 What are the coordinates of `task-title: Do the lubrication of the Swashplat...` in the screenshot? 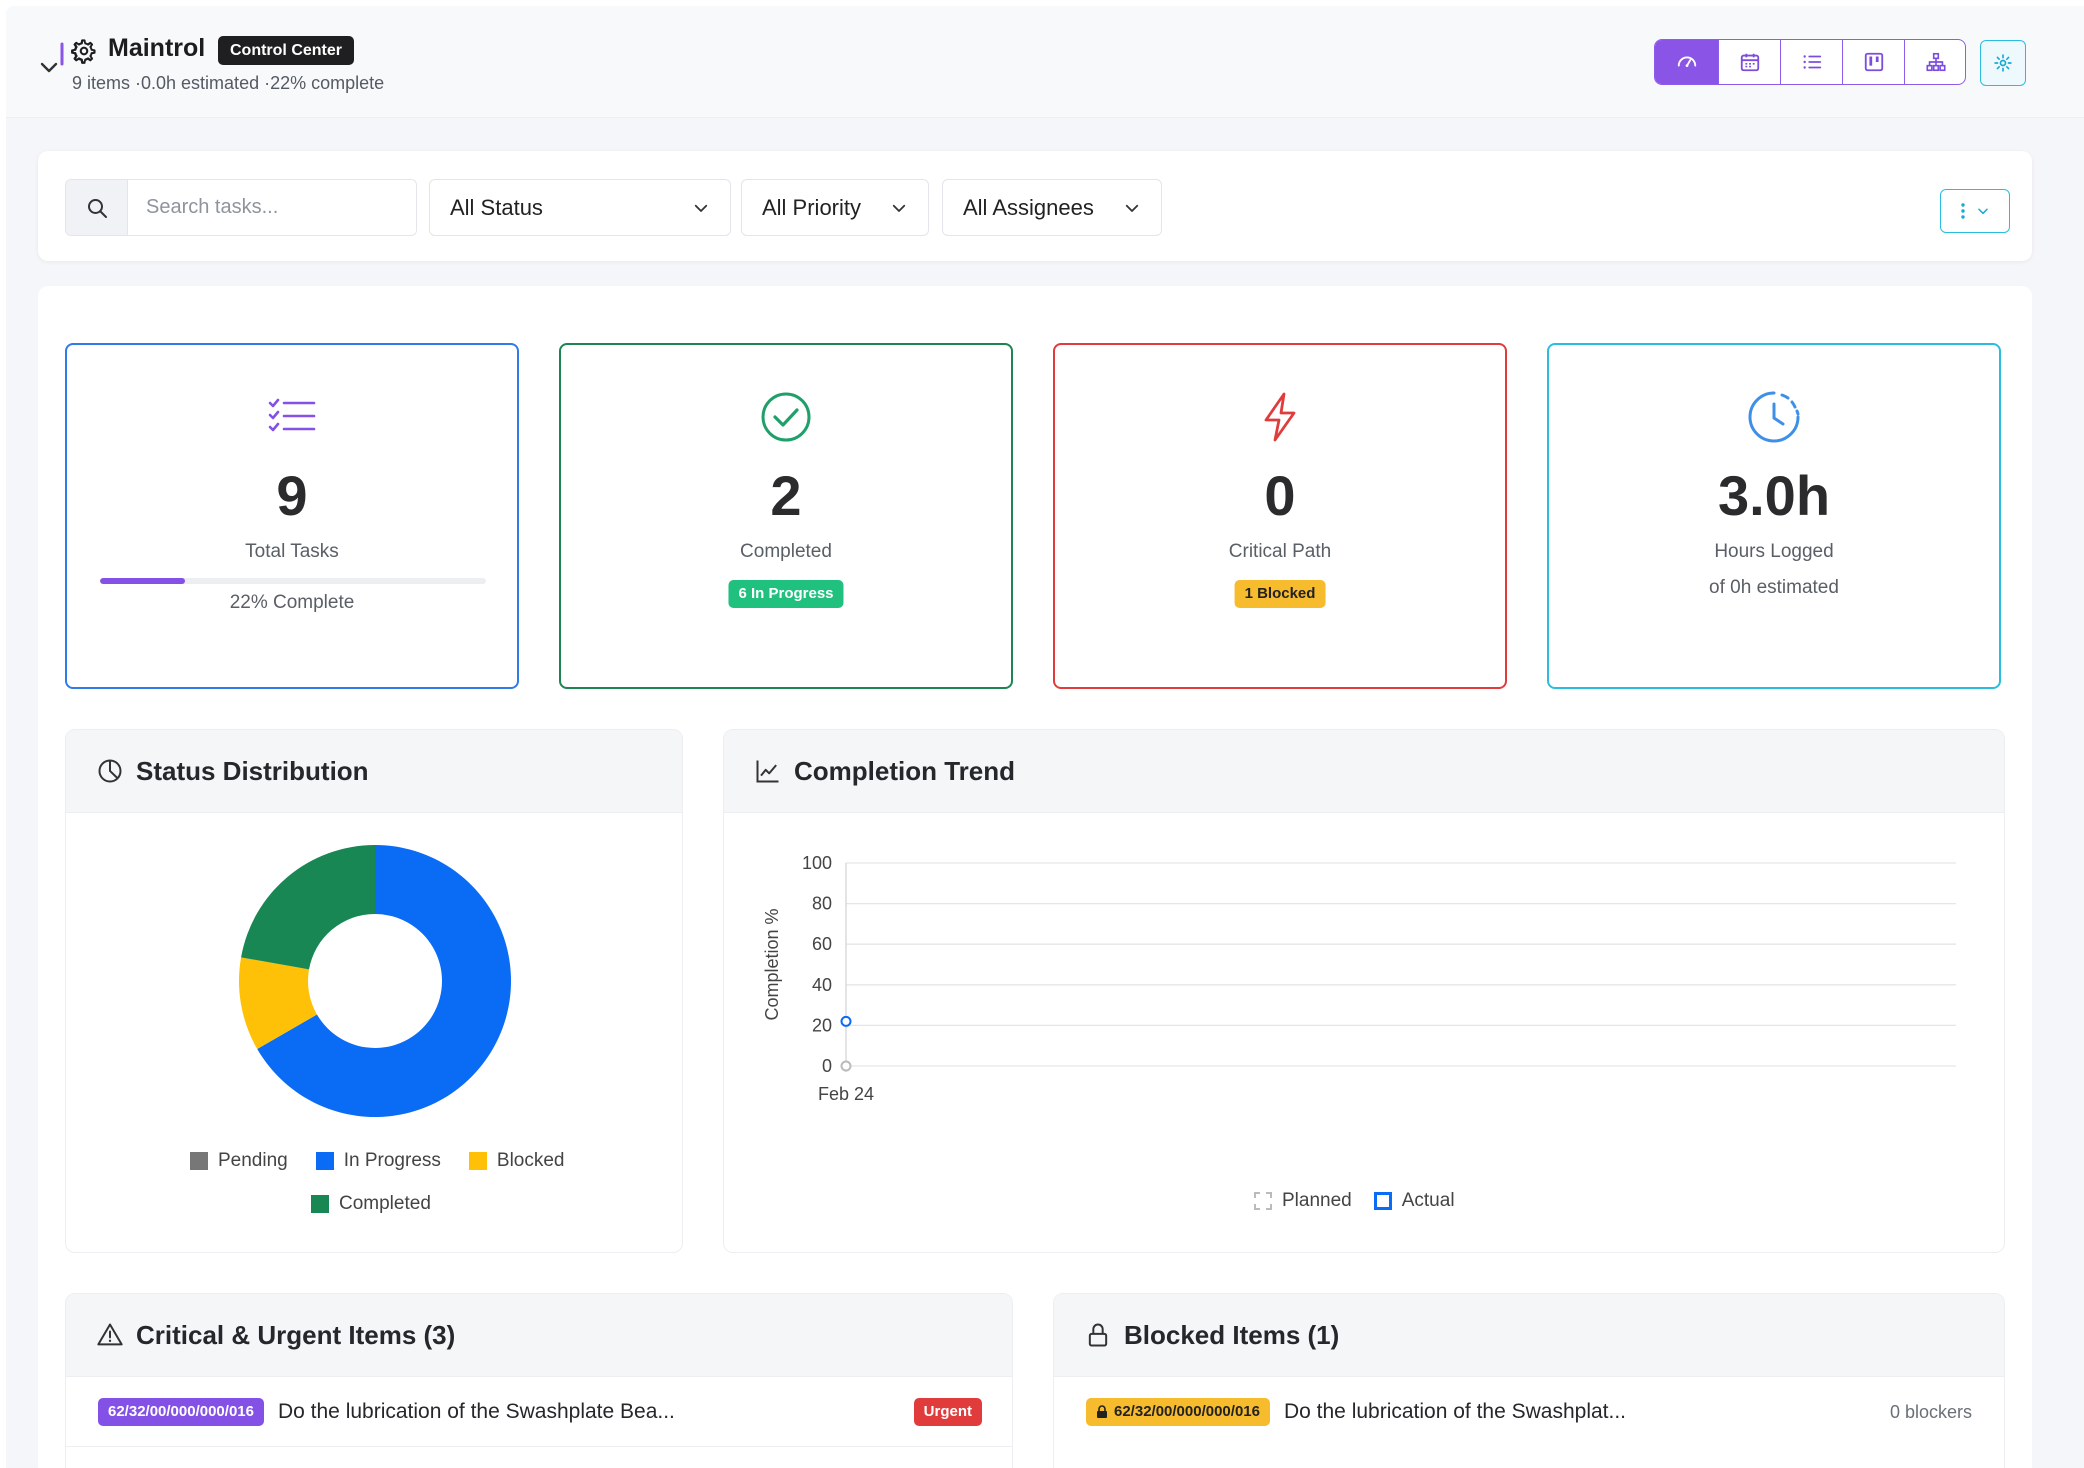 It's located at (1455, 1411).